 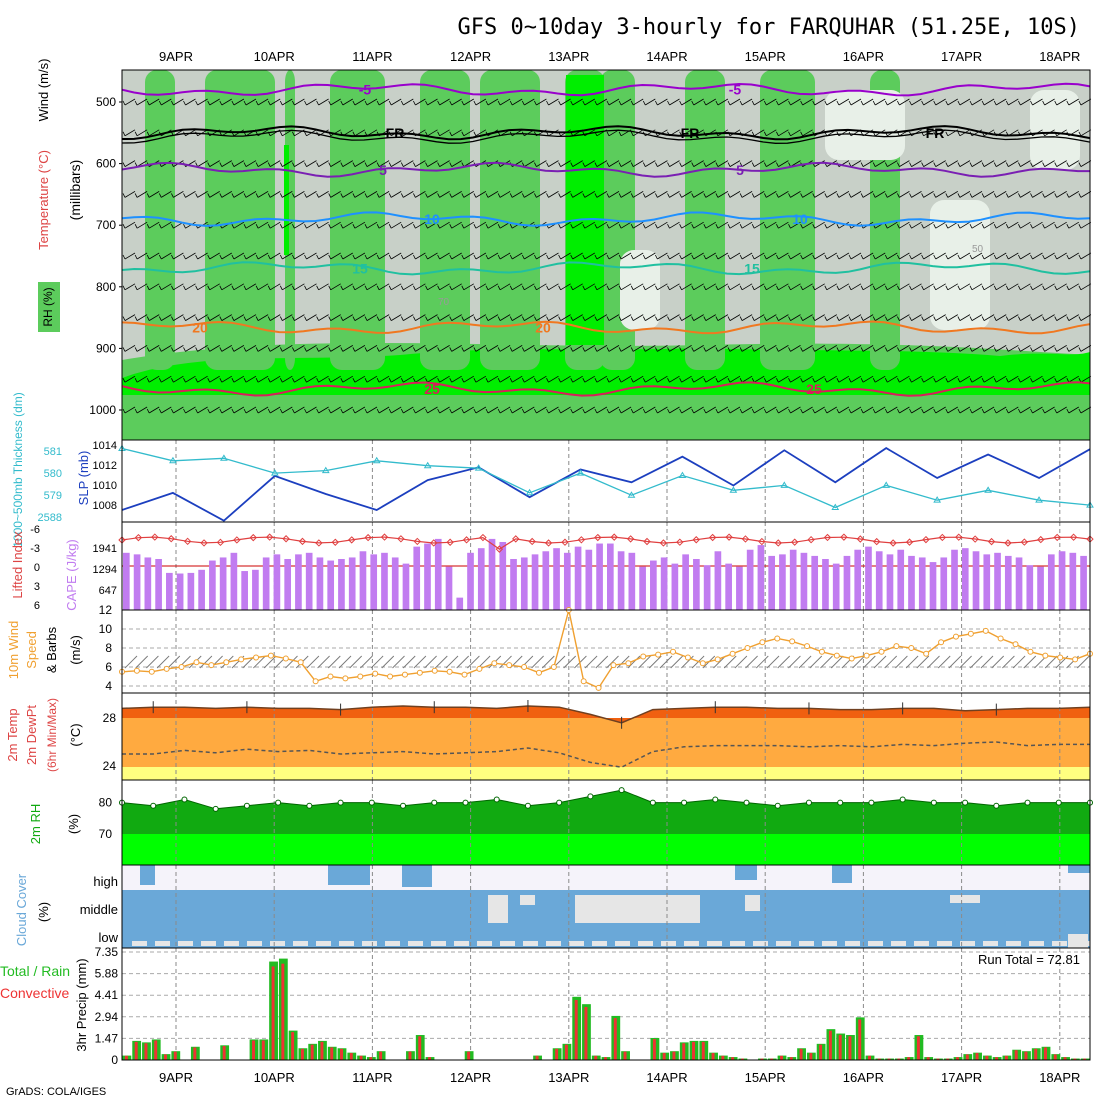 I want to click on lifted-index-marker, so click(x=417, y=541).